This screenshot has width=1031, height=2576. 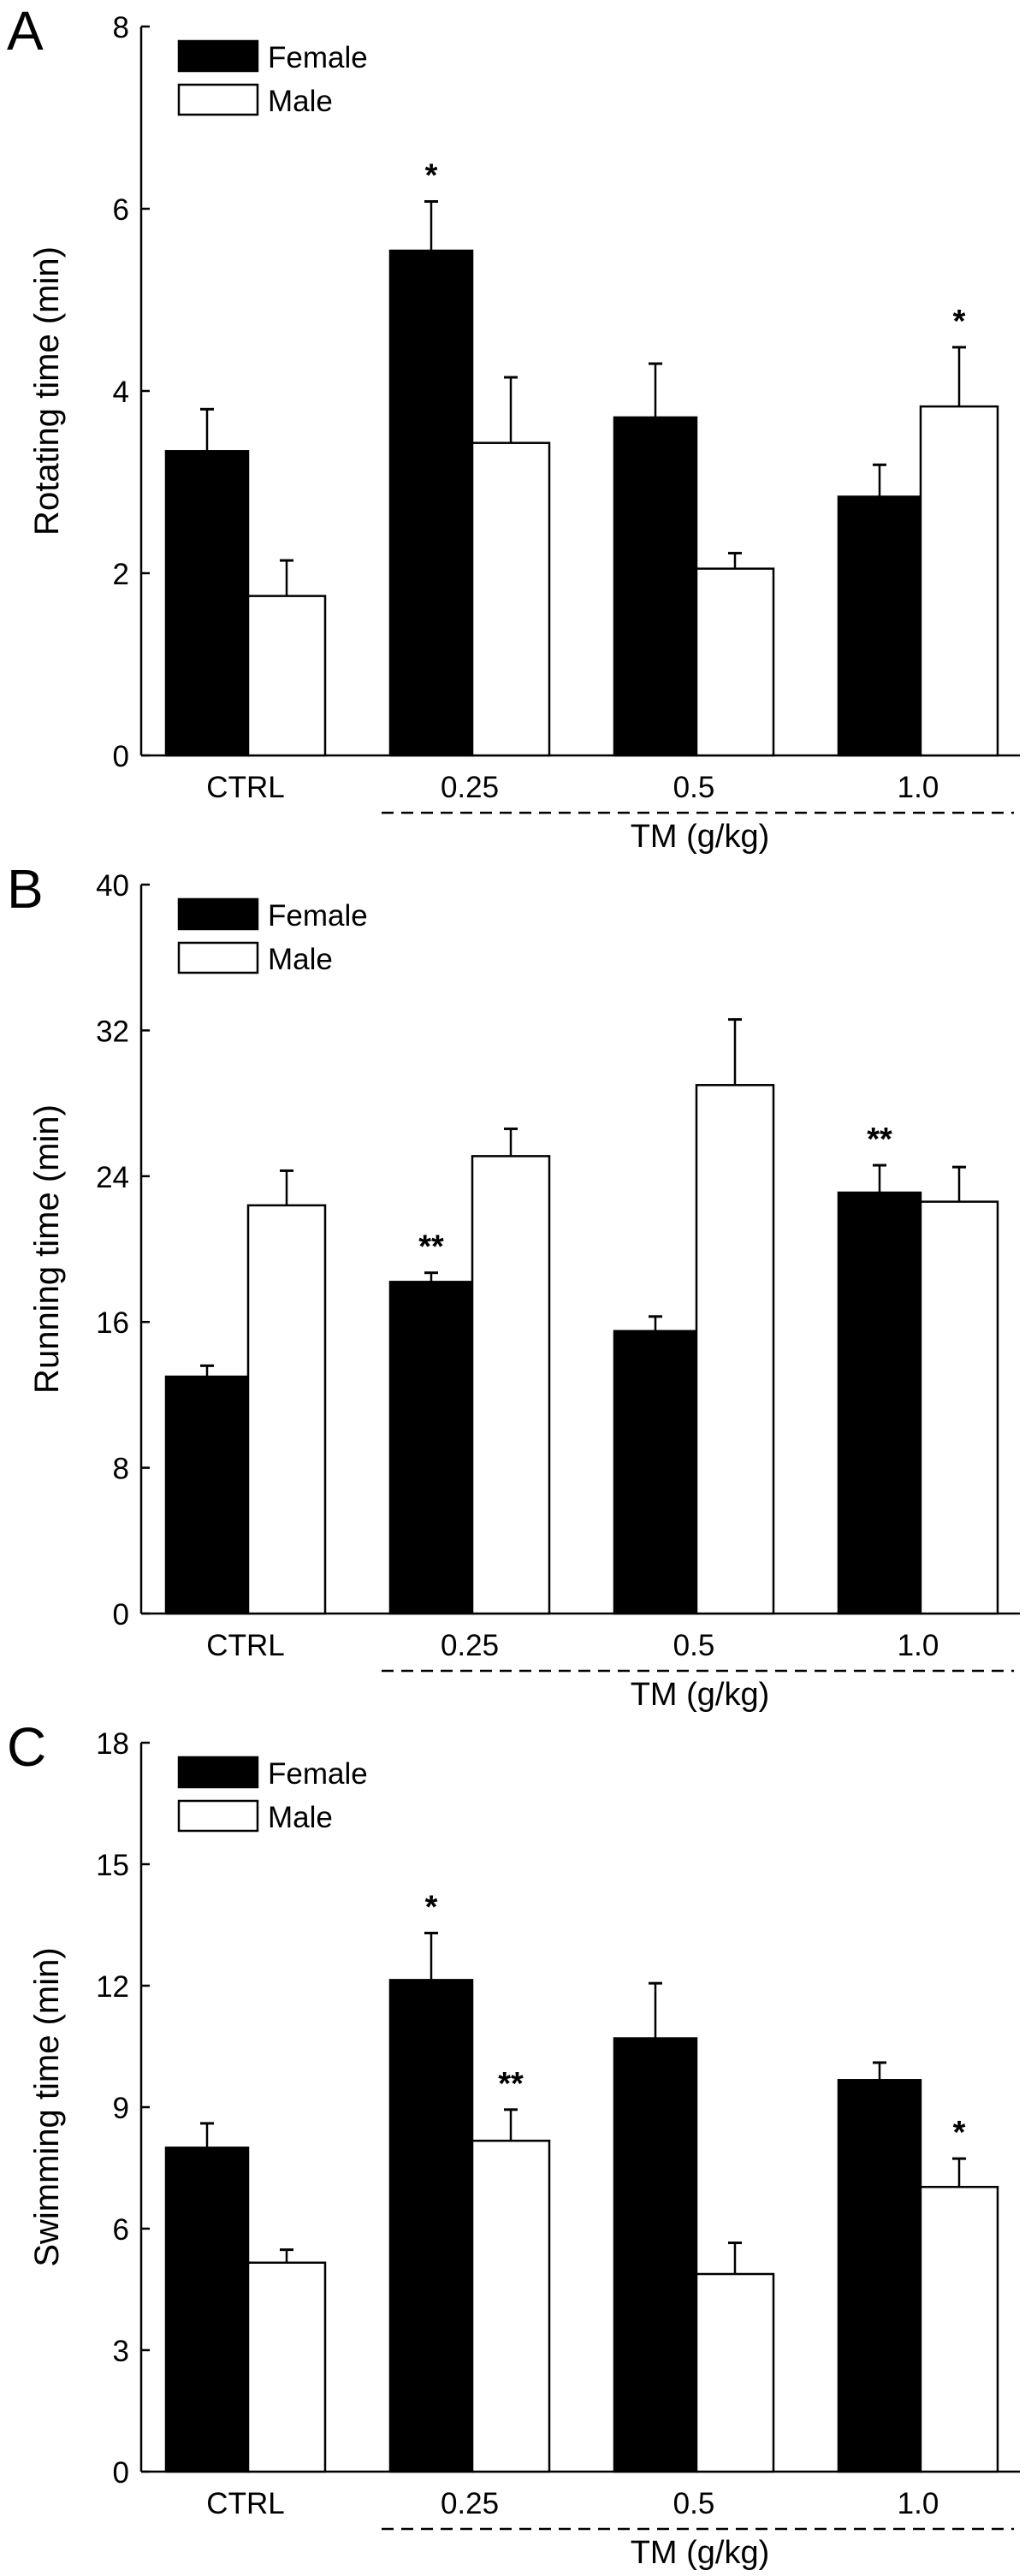 I want to click on y-tick-label: 24, so click(x=112, y=1177).